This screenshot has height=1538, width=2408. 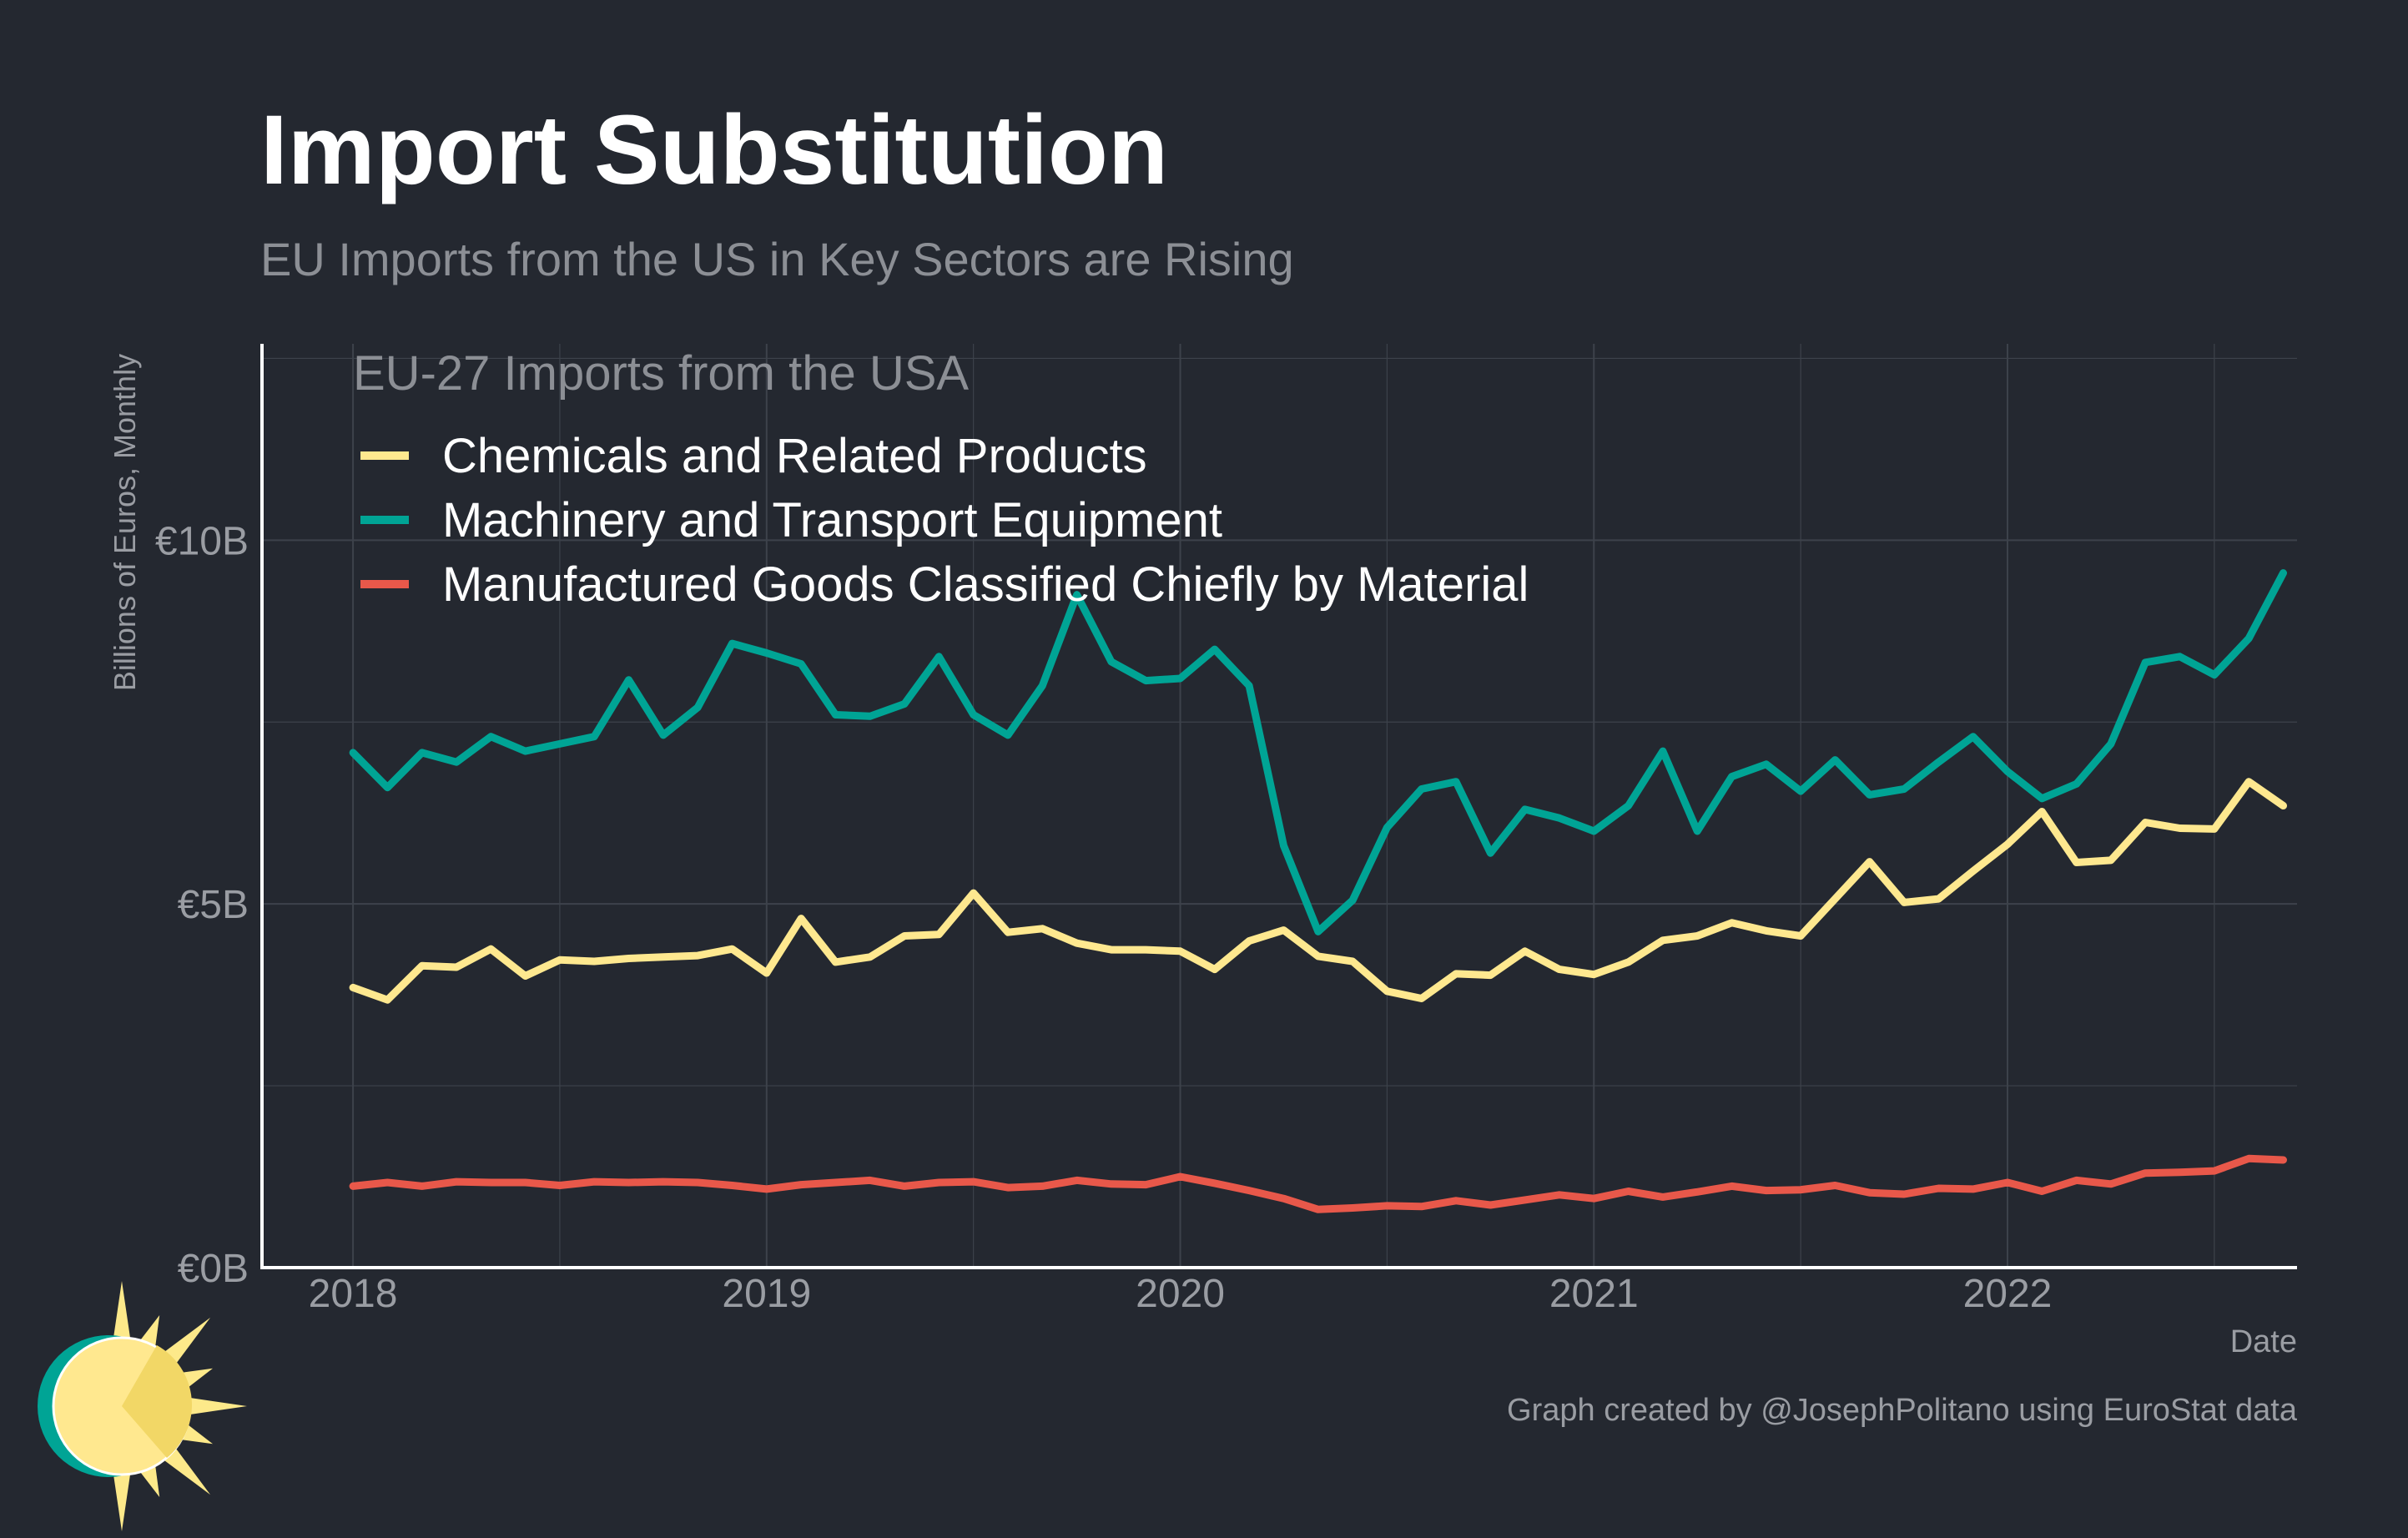 I want to click on series-line-manufactured, so click(x=1318, y=1183).